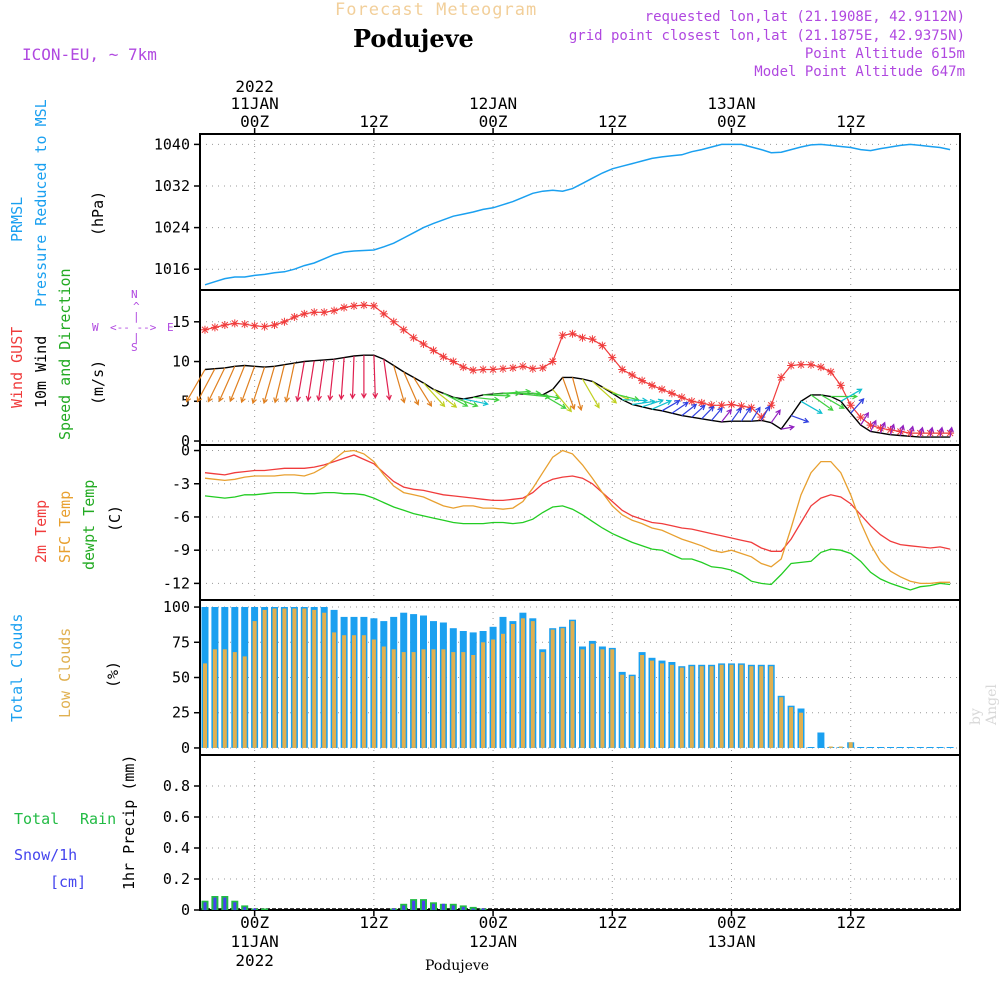 This screenshot has width=1000, height=1000. What do you see at coordinates (95, 327) in the screenshot?
I see `compass-w: W` at bounding box center [95, 327].